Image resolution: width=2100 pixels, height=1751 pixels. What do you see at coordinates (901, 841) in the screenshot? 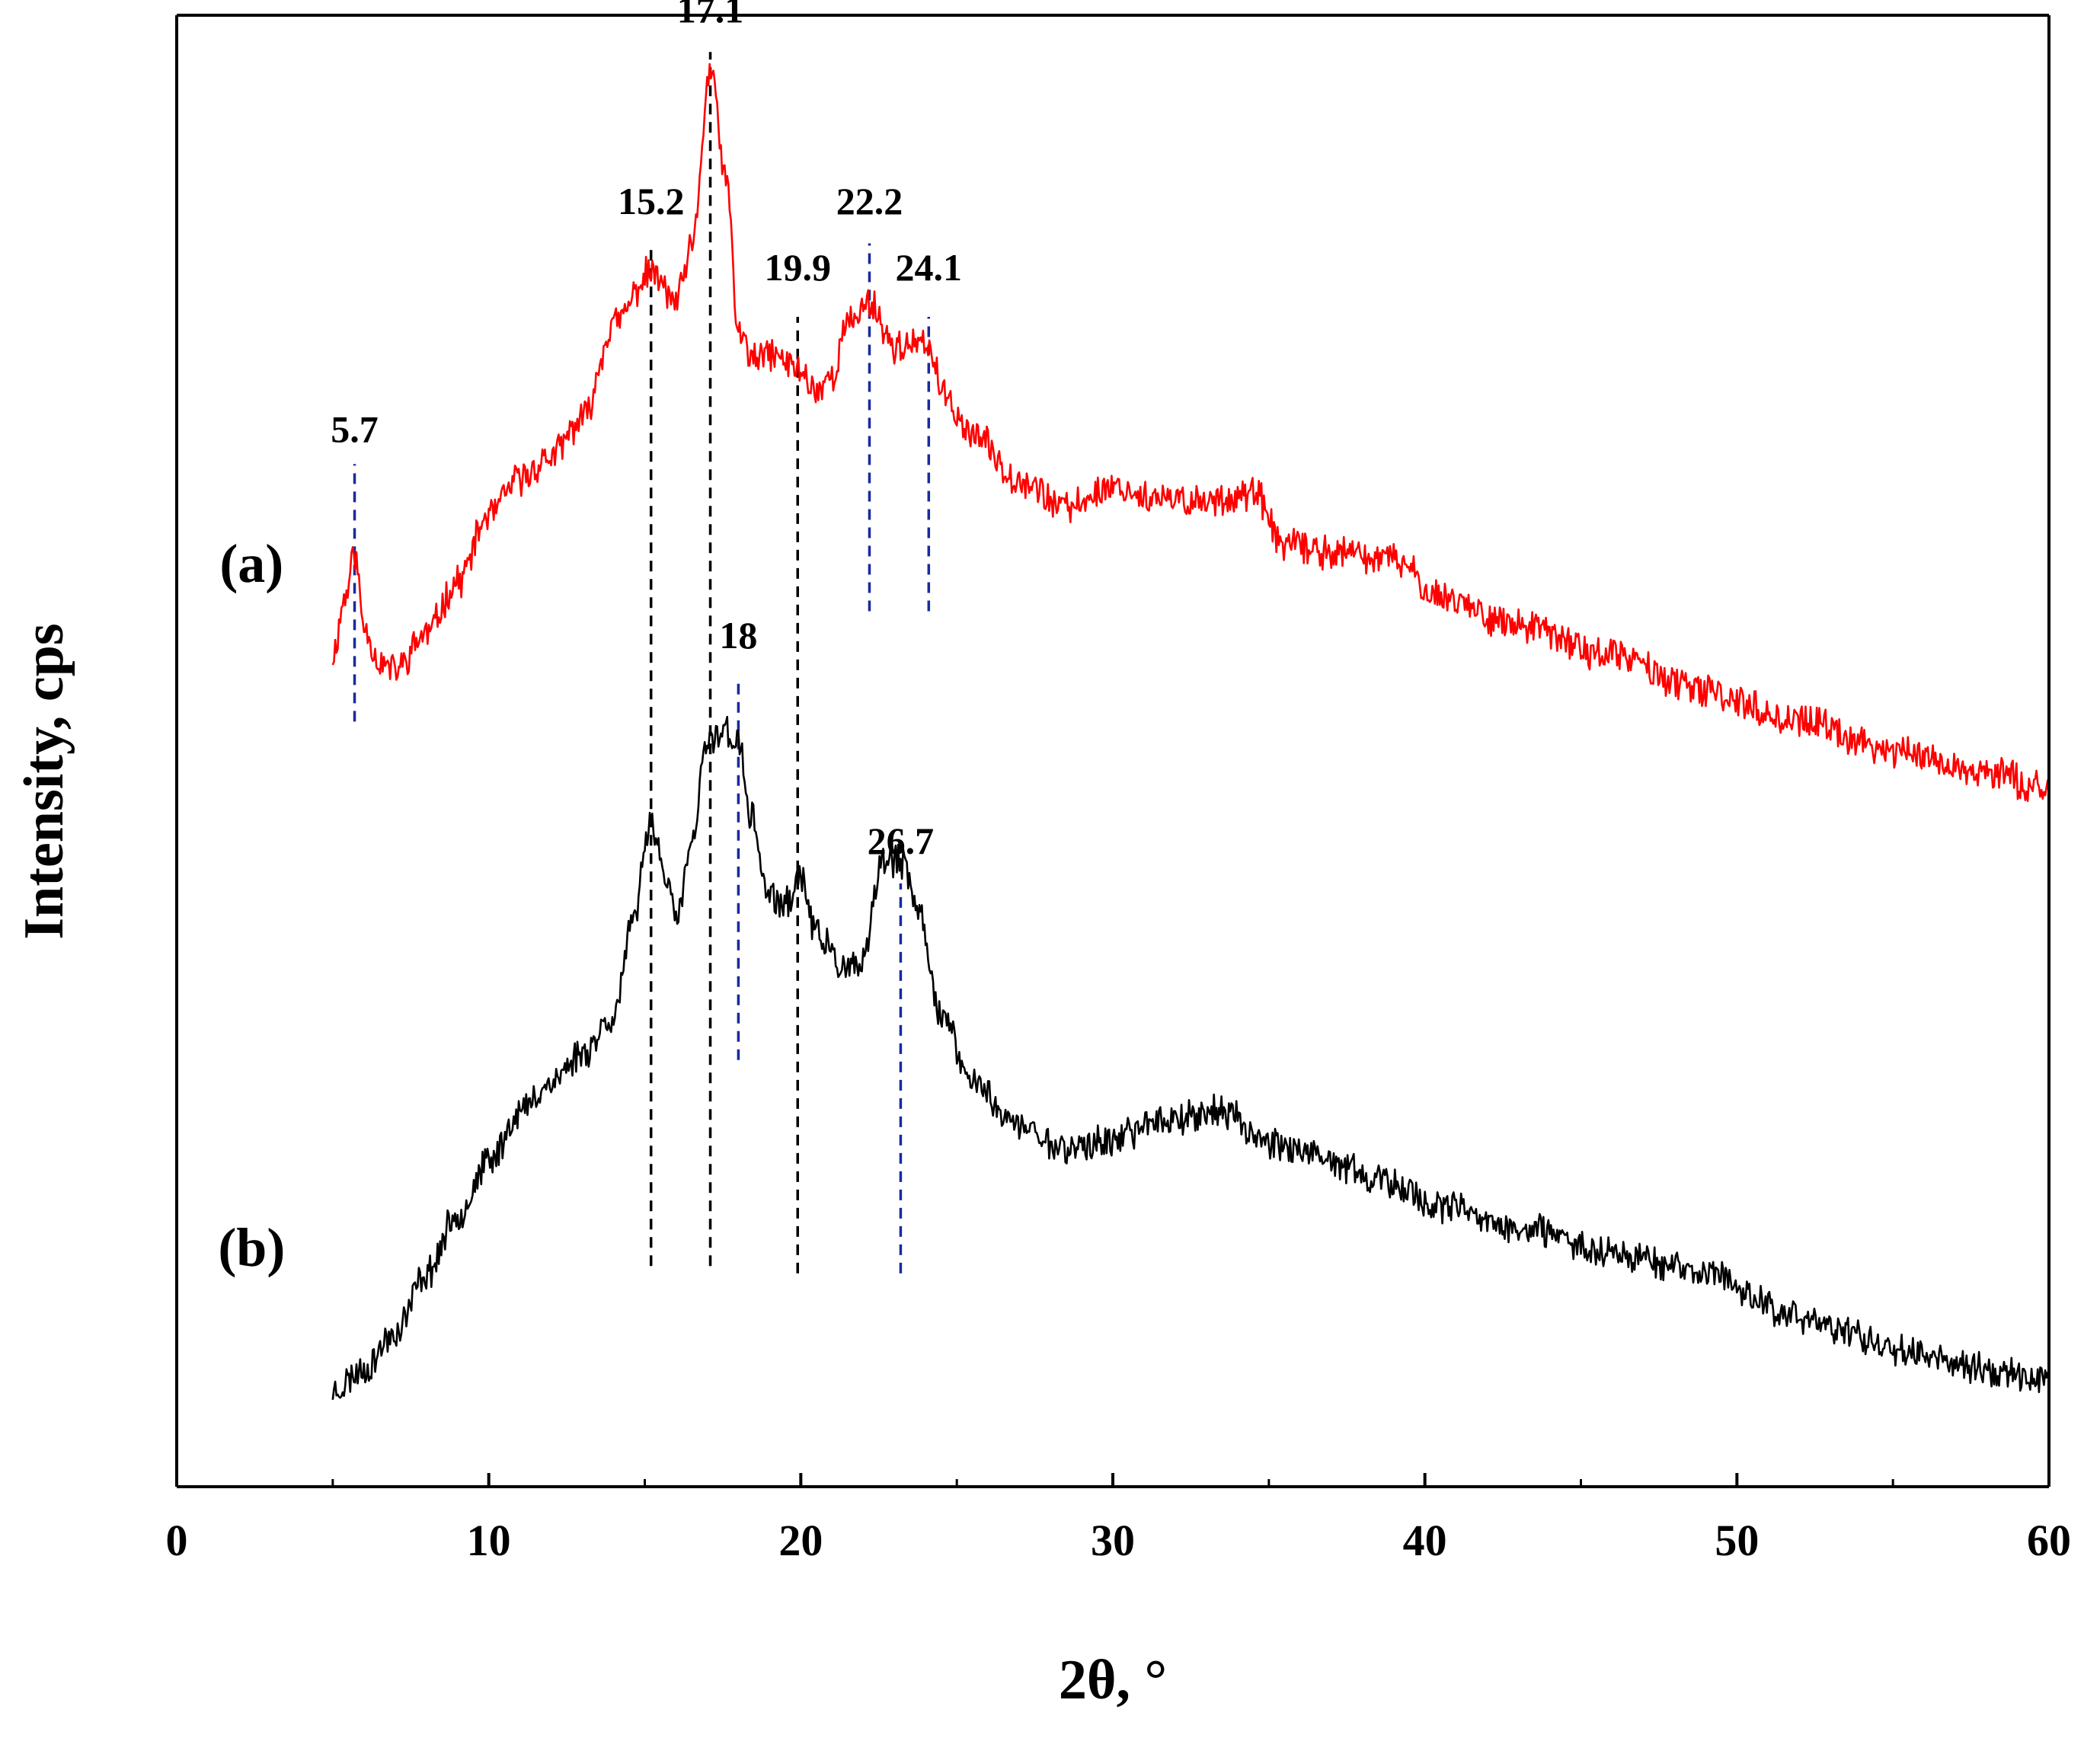
I see `peak-label-26-7: 26.7` at bounding box center [901, 841].